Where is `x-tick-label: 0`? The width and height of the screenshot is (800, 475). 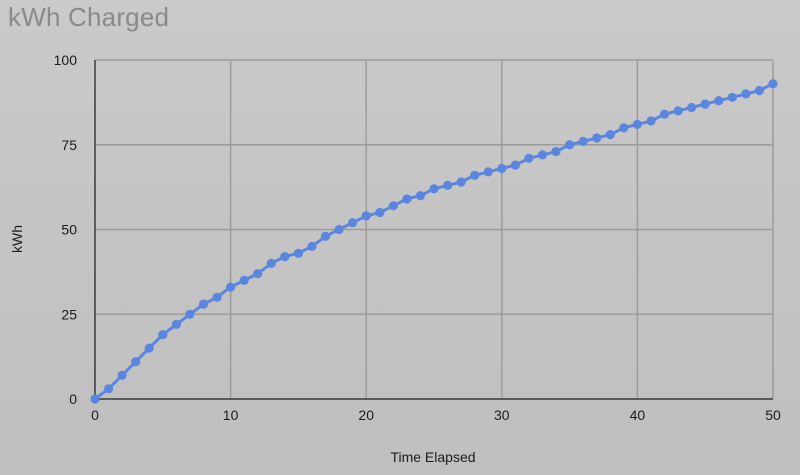
x-tick-label: 0 is located at coordinates (95, 415).